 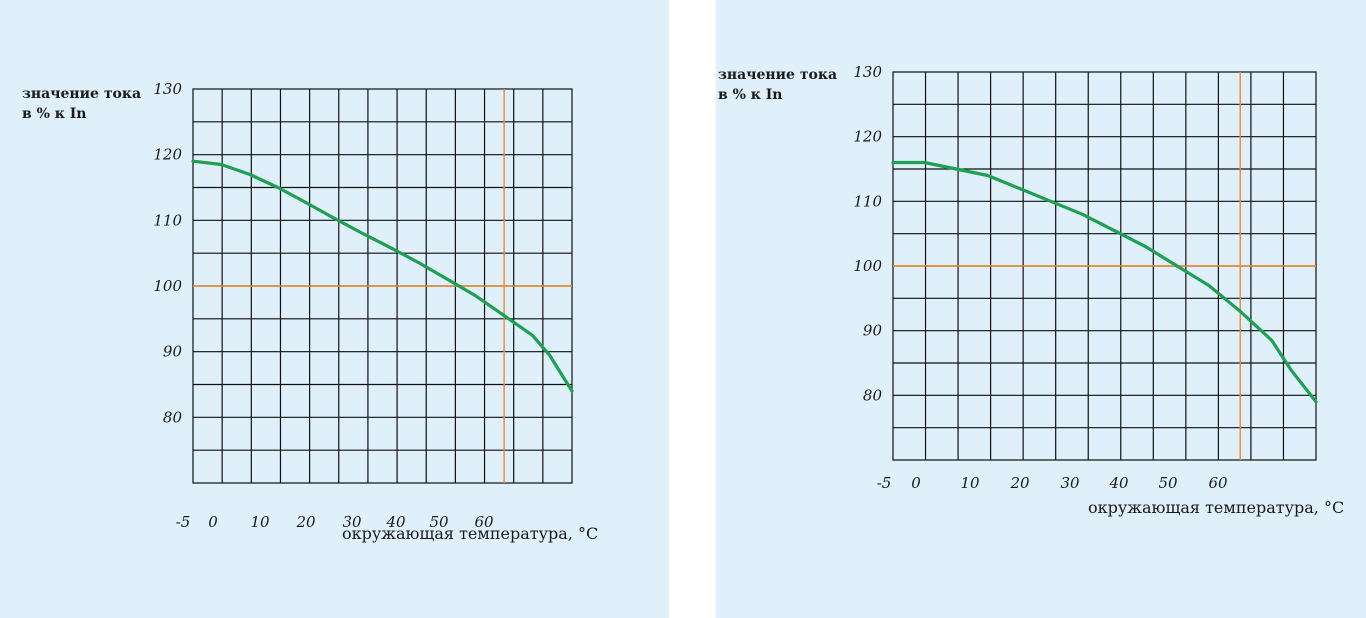 What do you see at coordinates (382, 276) in the screenshot?
I see `series-line-left` at bounding box center [382, 276].